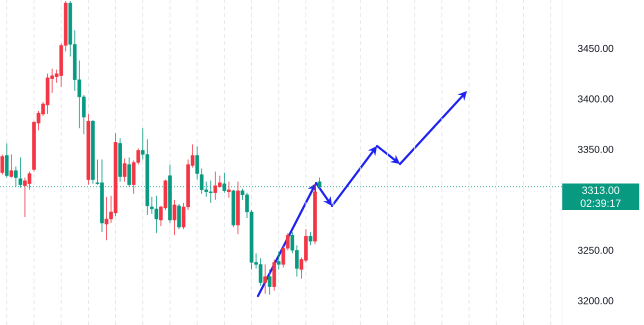 The image size is (644, 325). Describe the element at coordinates (596, 300) in the screenshot. I see `y-tick-label: 3200.00` at that location.